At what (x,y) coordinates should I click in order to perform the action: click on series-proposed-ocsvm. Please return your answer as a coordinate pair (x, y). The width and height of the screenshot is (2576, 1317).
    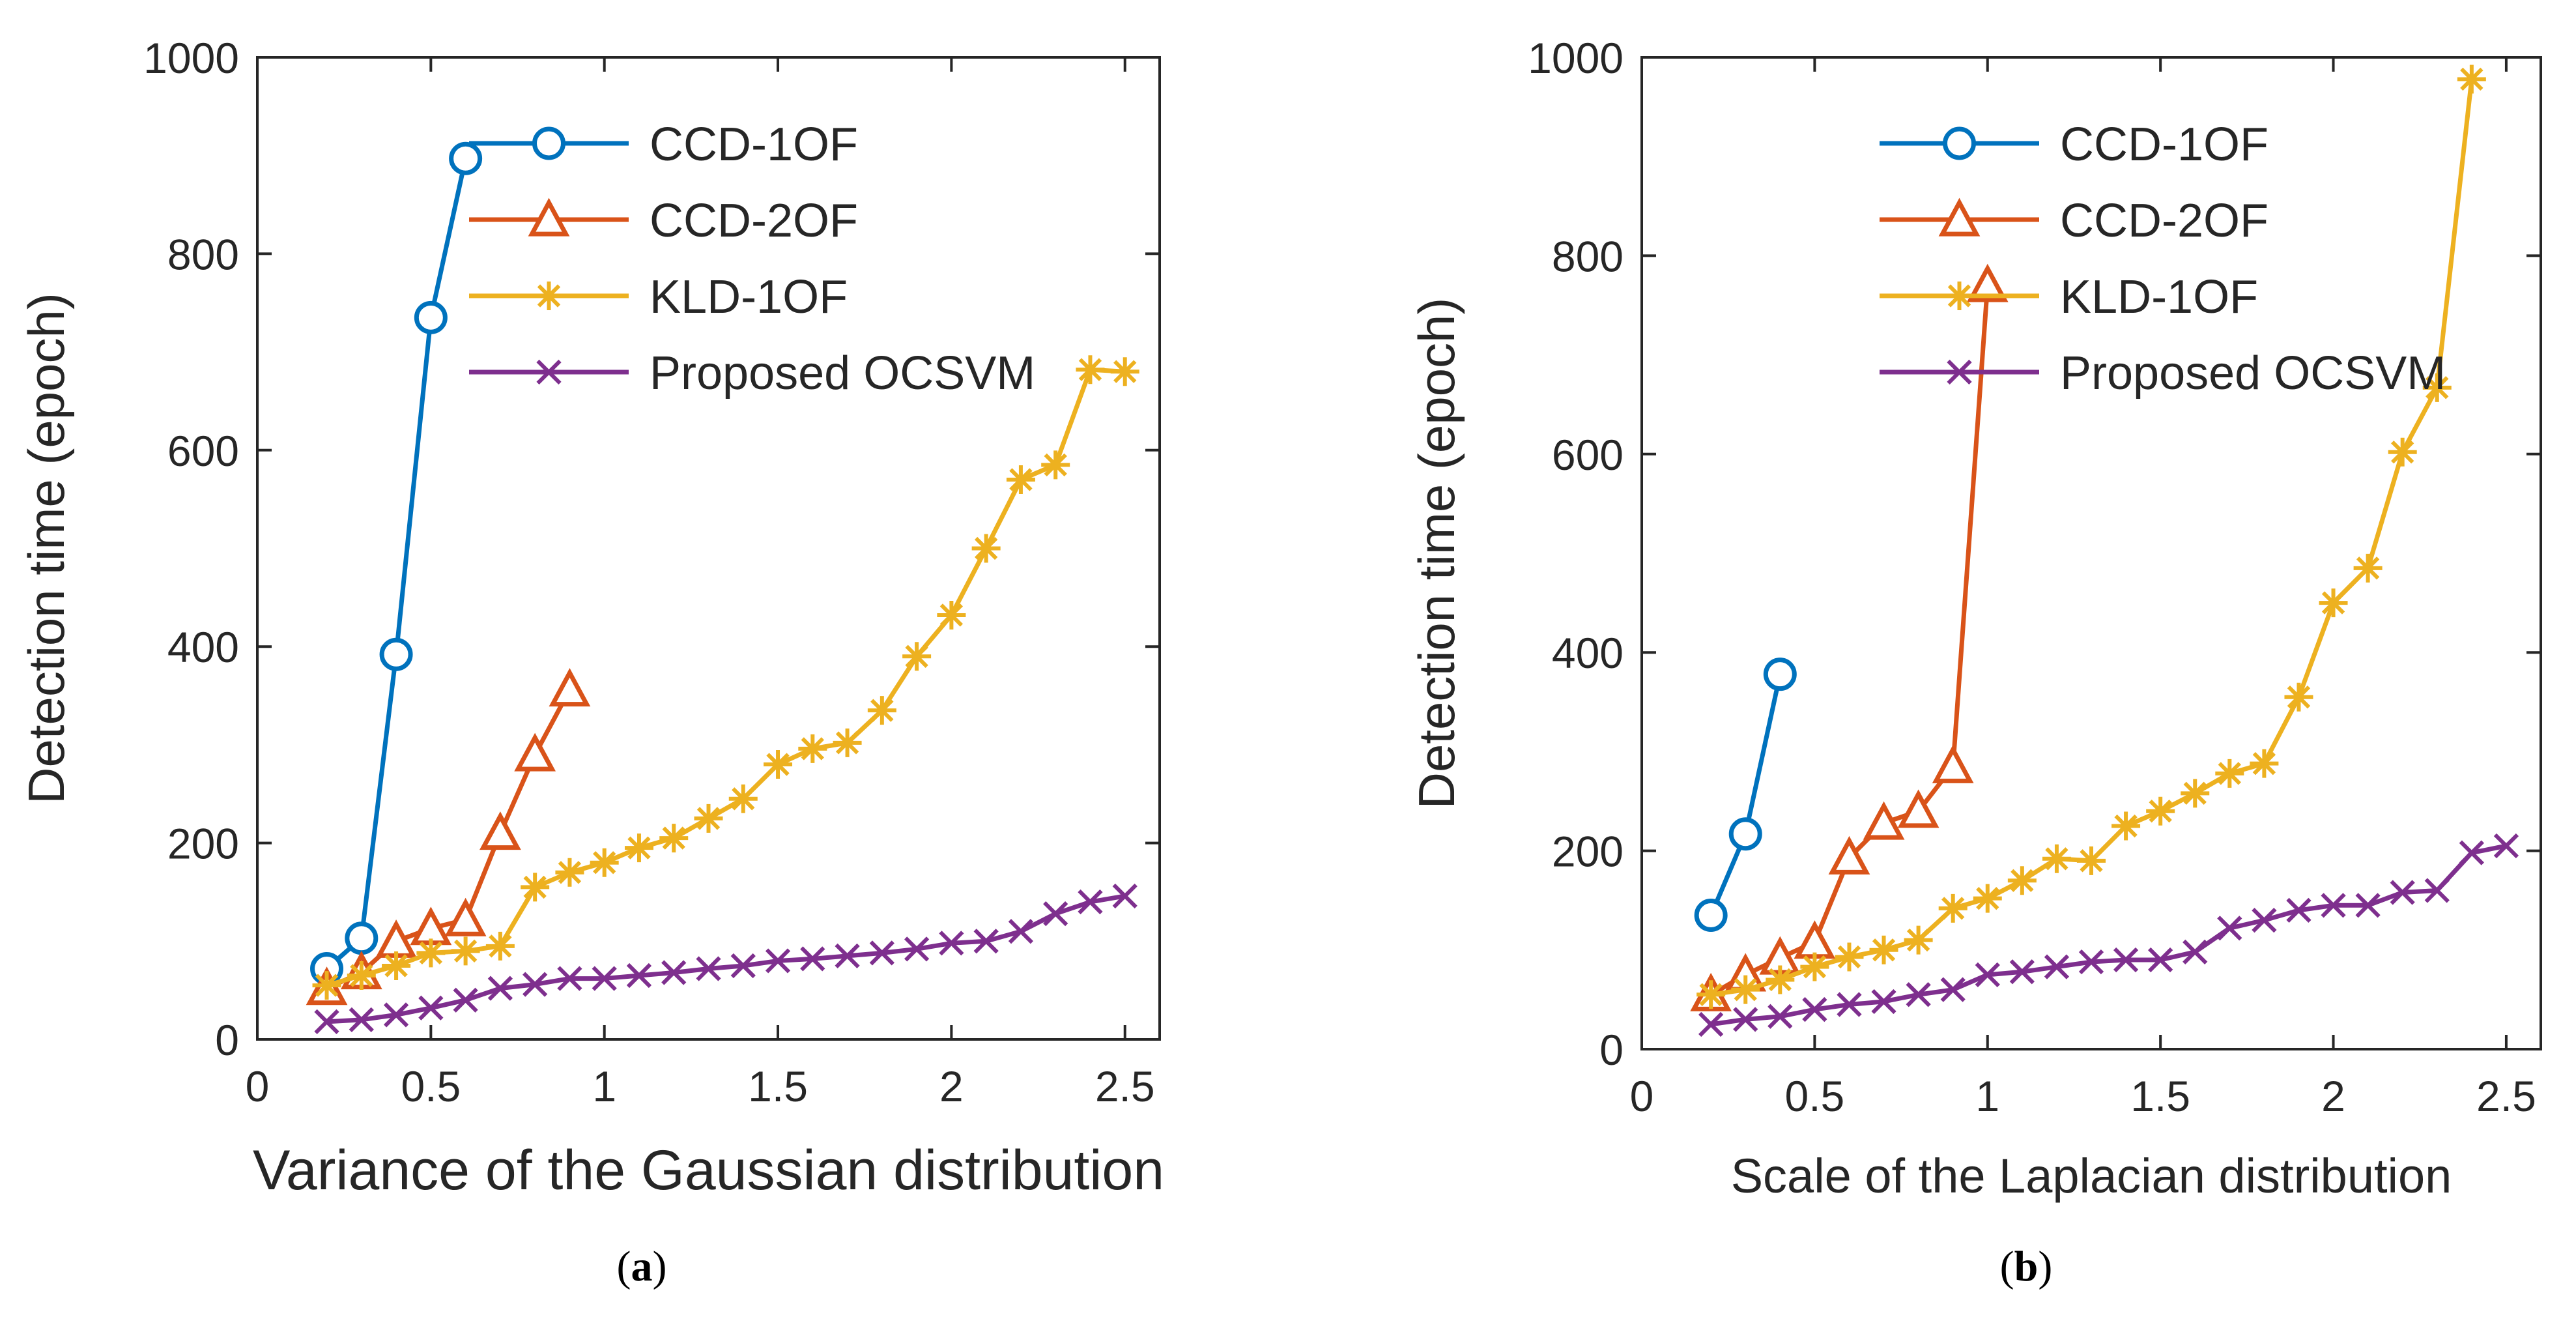
    Looking at the image, I should click on (726, 958).